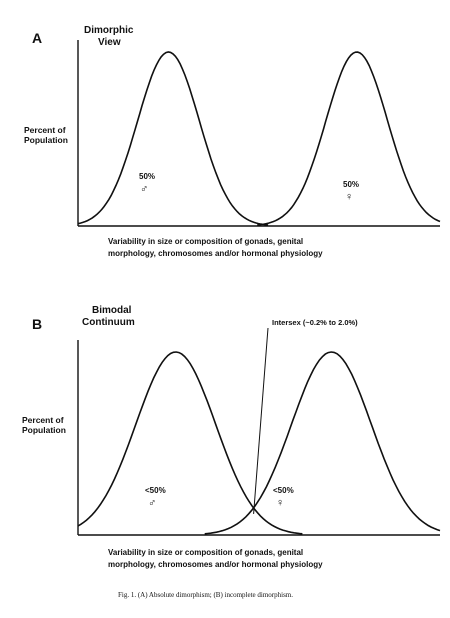 Image resolution: width=450 pixels, height=618 pixels. What do you see at coordinates (109, 30) in the screenshot?
I see `panel-a-heading-line-1: Dimorphic` at bounding box center [109, 30].